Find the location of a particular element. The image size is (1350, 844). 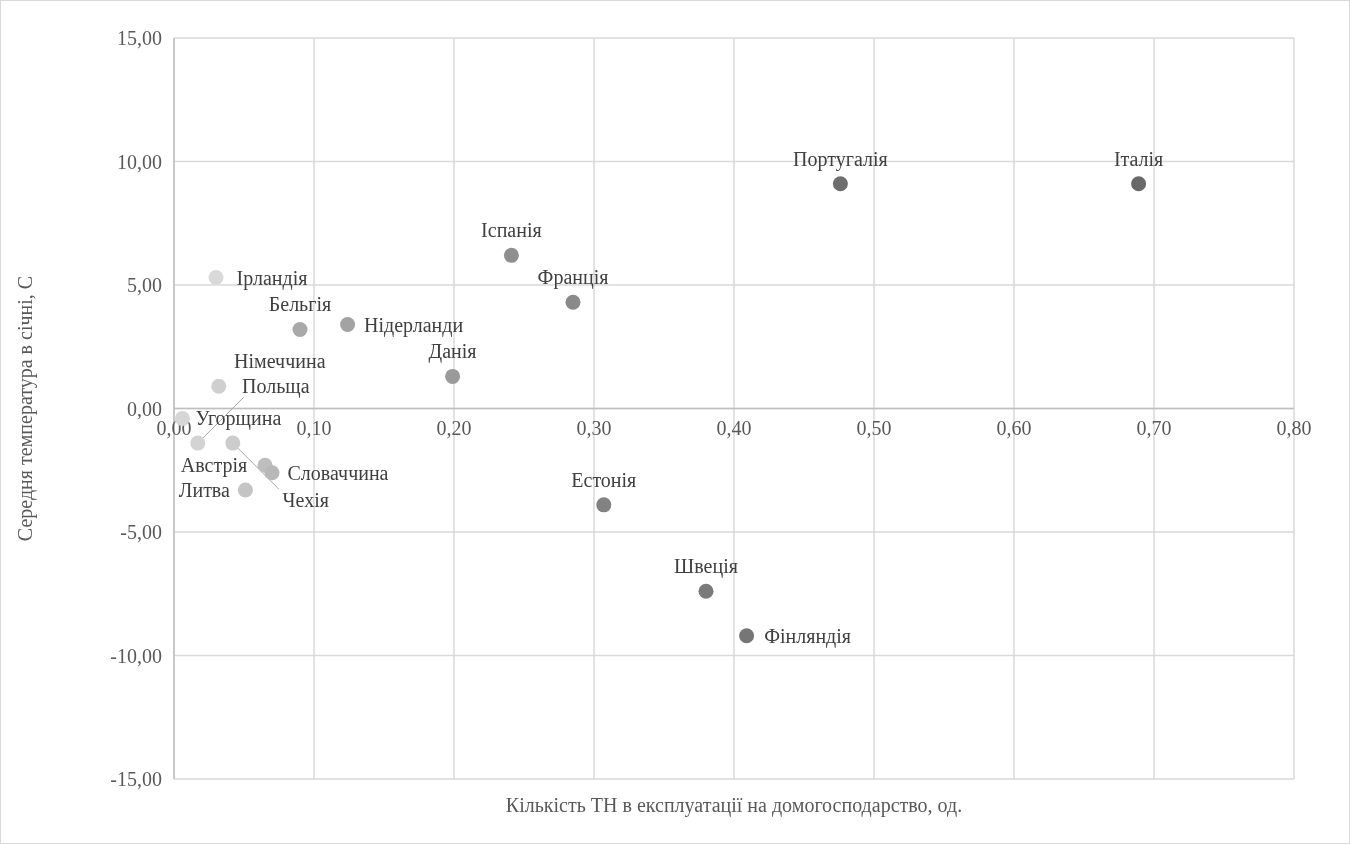

x-tick-label: 0,20 is located at coordinates (454, 427).